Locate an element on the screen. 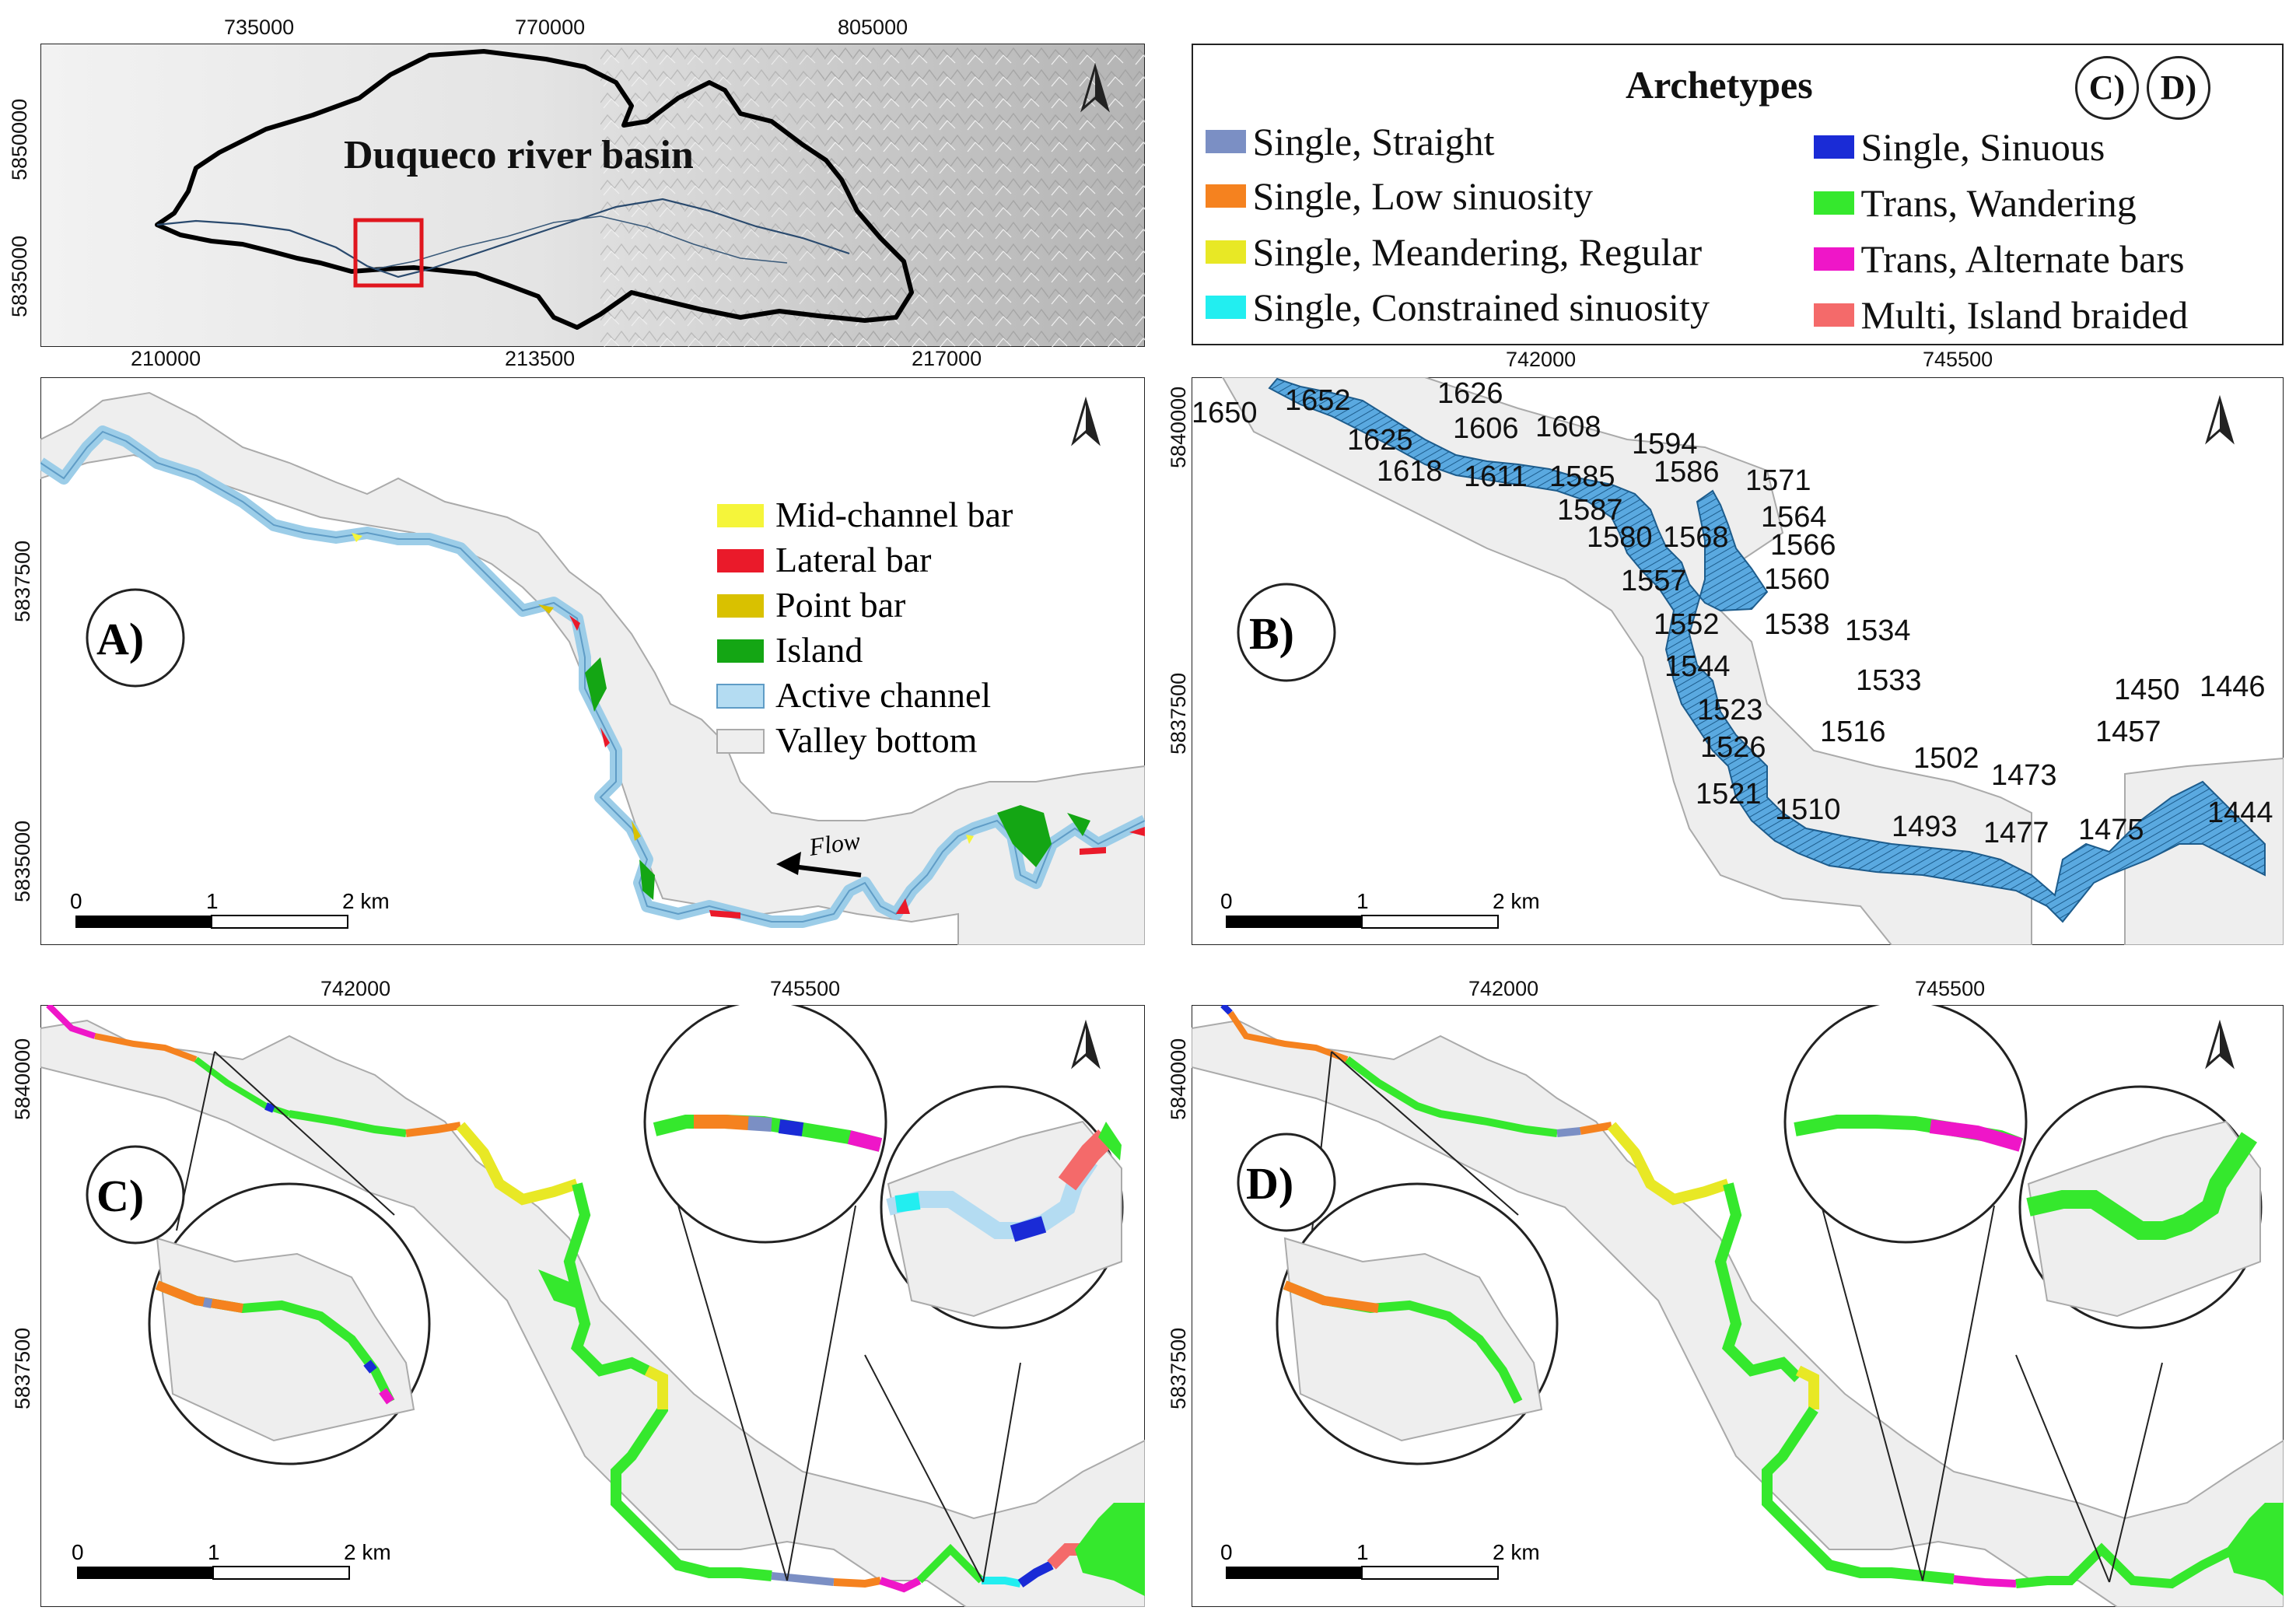 This screenshot has height=1621, width=2296. island is located at coordinates (647, 880).